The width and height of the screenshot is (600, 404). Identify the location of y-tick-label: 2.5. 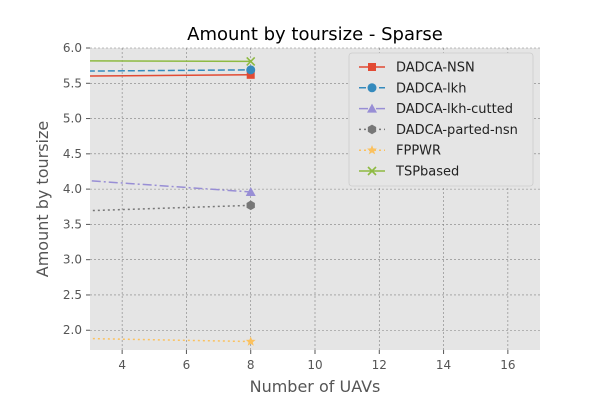
(72, 295).